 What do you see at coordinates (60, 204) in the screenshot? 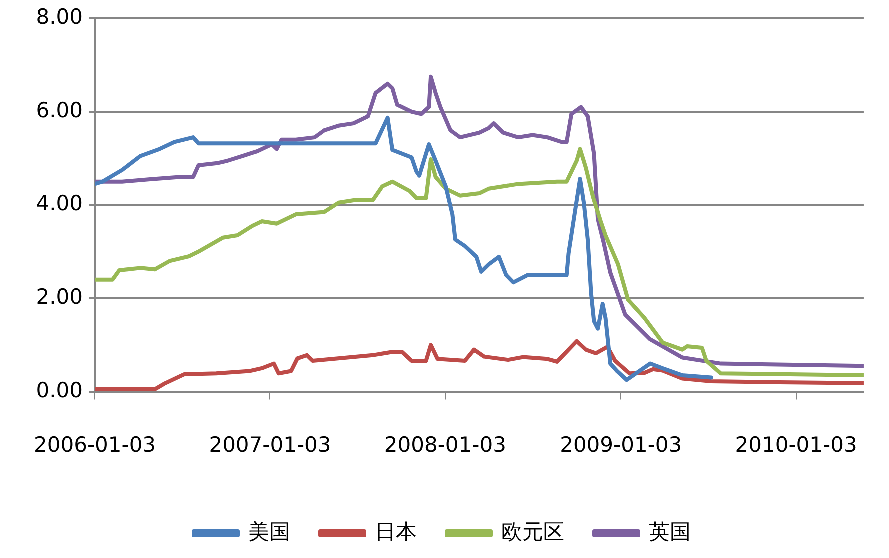
I see `y-tick-label: 4.00` at bounding box center [60, 204].